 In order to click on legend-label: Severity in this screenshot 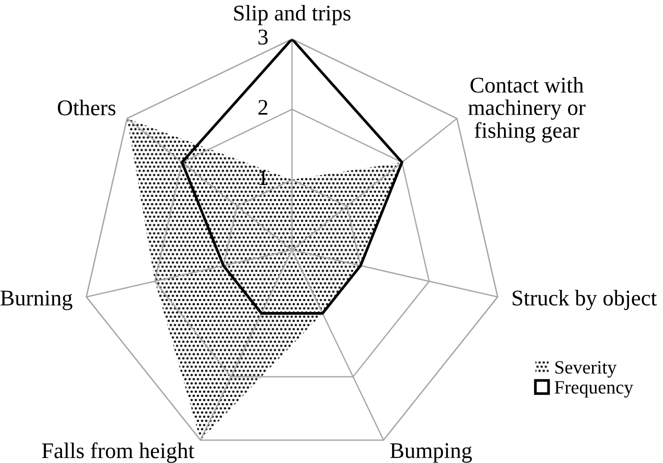, I will do `click(586, 369)`.